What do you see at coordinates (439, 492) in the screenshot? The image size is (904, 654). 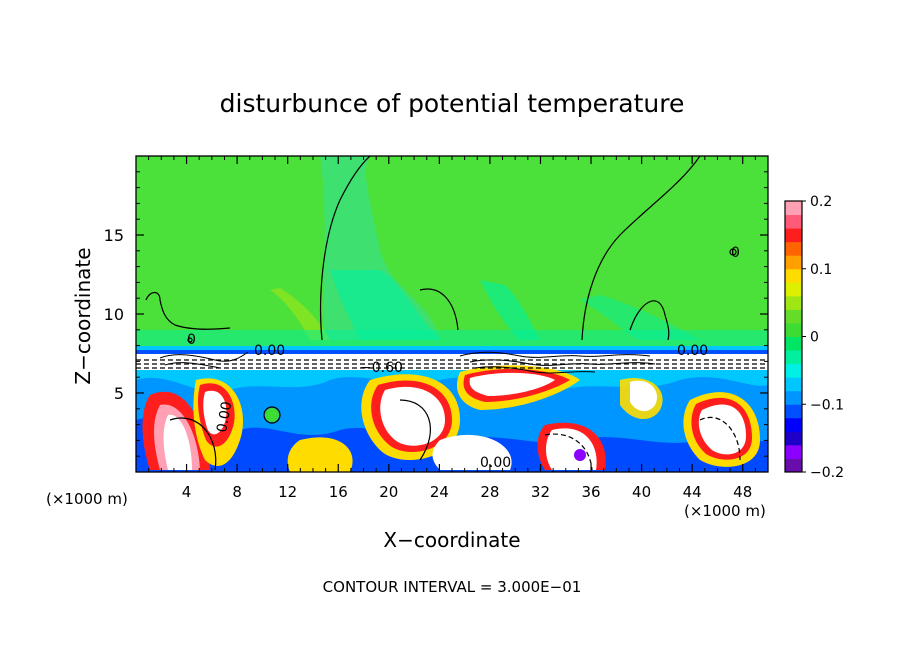 I see `x-tick-label: 24` at bounding box center [439, 492].